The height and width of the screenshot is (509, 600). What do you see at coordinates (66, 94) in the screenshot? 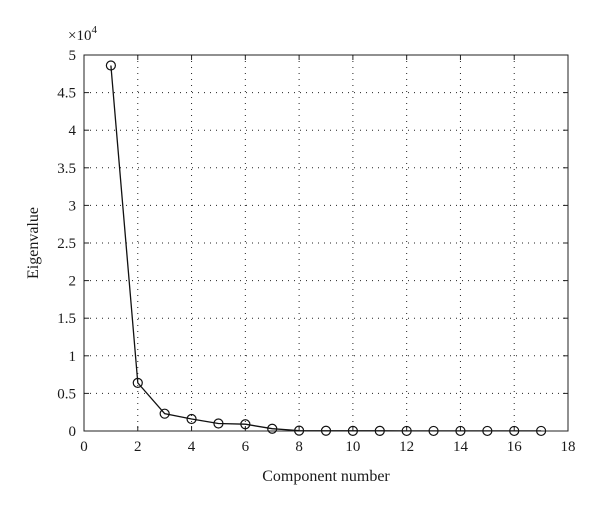
I see `y-tick-label: 4.5` at bounding box center [66, 94].